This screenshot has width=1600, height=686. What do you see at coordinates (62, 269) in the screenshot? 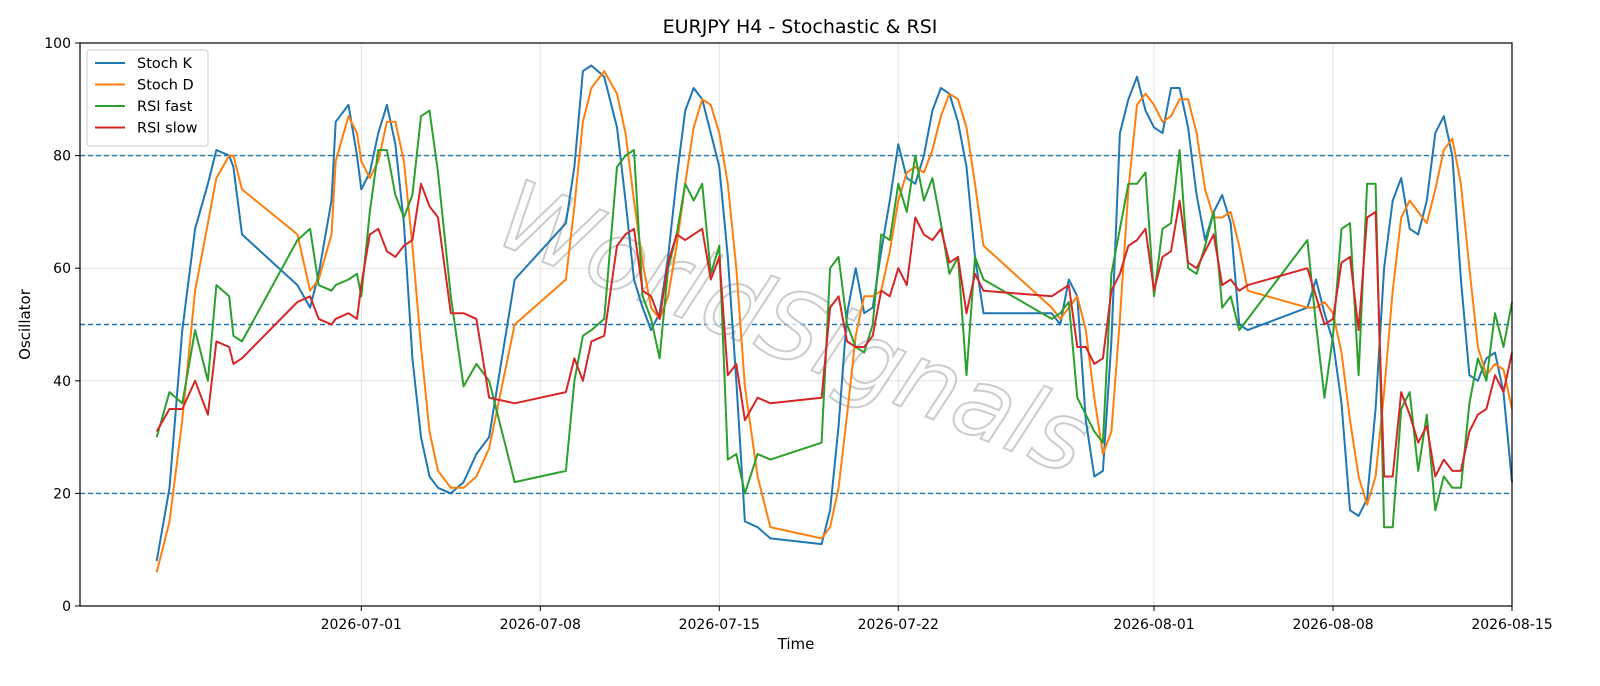
I see `y-tick-label: 60` at bounding box center [62, 269].